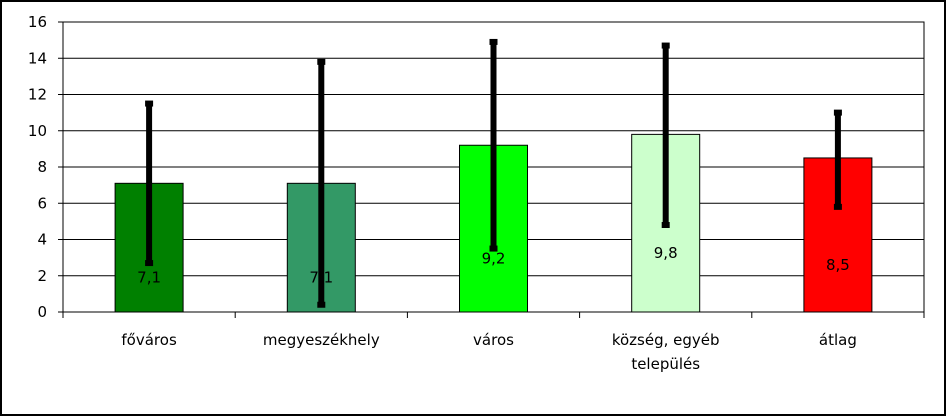 The height and width of the screenshot is (420, 950). I want to click on y-tick-label: 12, so click(37, 95).